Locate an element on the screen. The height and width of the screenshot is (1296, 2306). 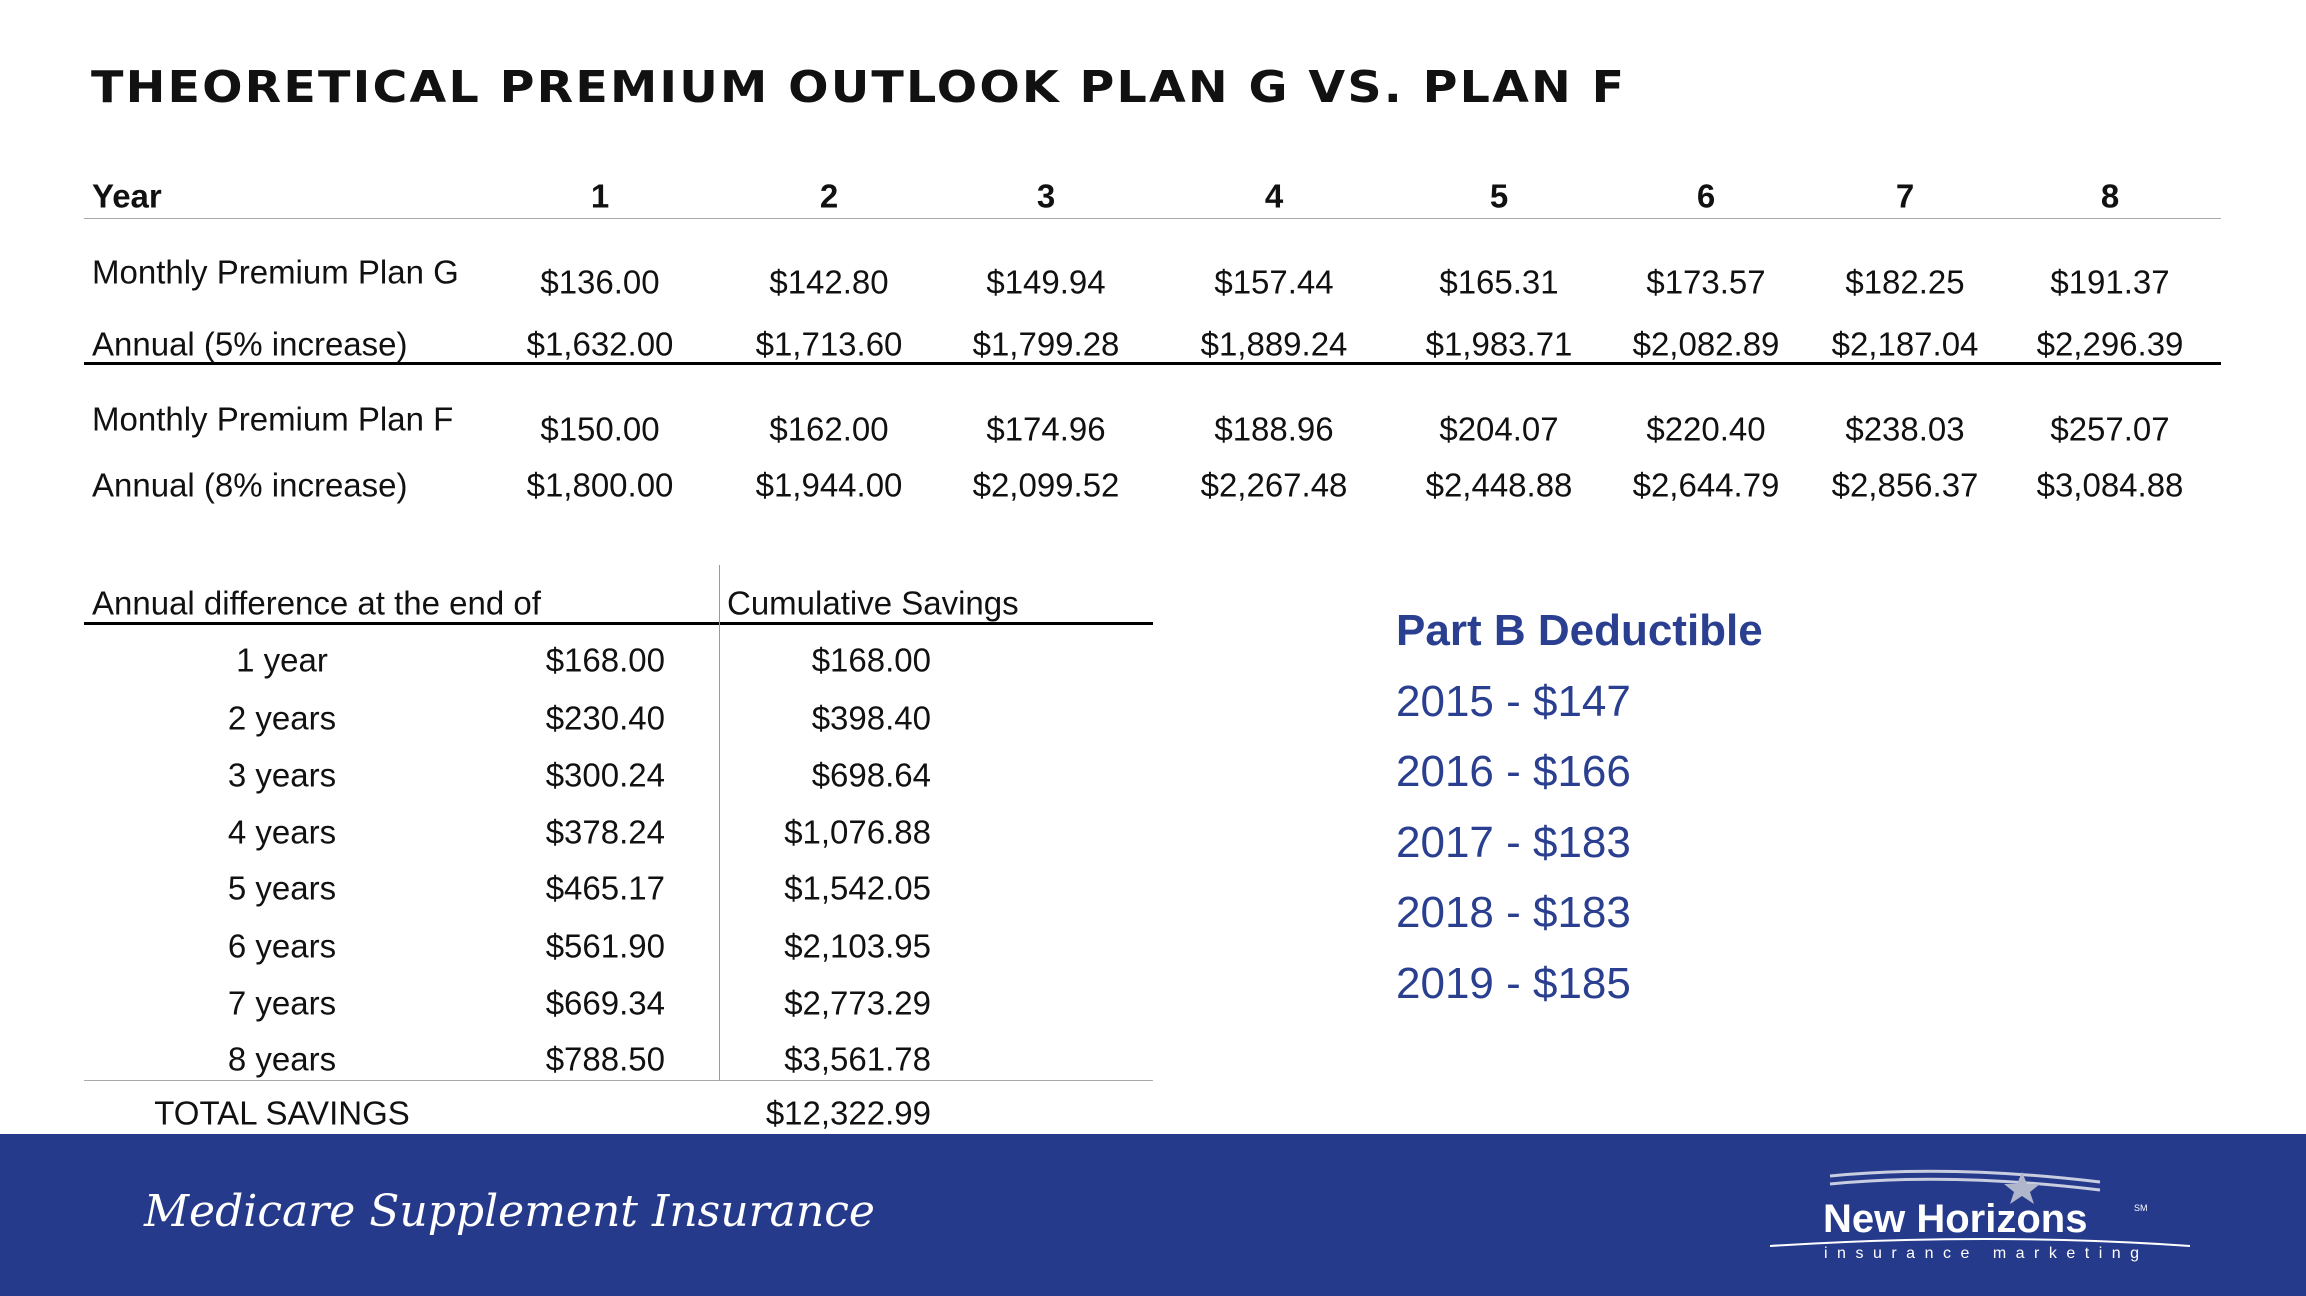
column-header: 1 is located at coordinates (600, 196).